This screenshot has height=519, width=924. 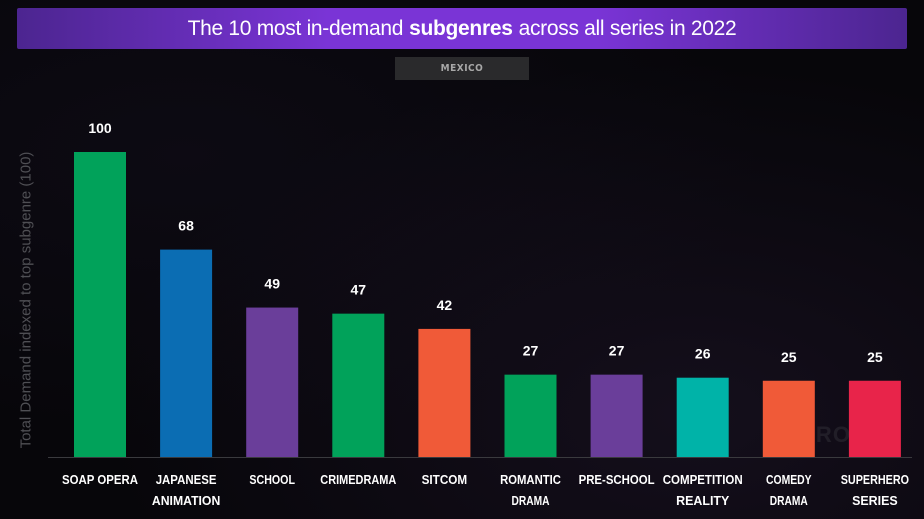 What do you see at coordinates (295, 28) in the screenshot?
I see `title-prefix: The 10 most in-demand` at bounding box center [295, 28].